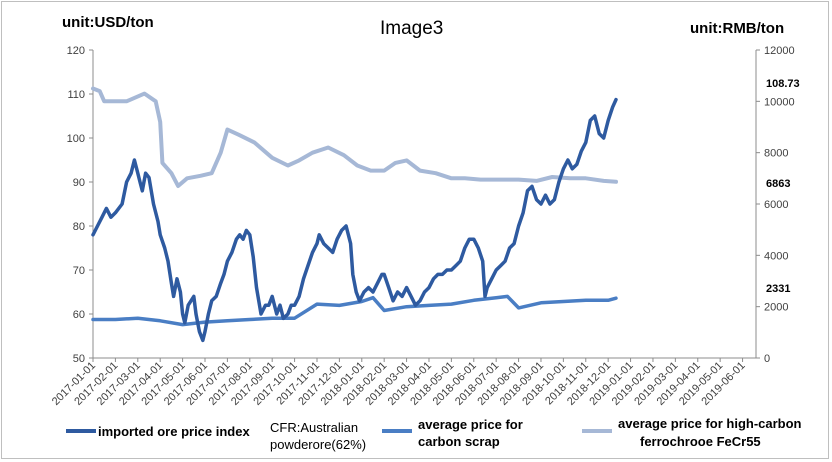  Describe the element at coordinates (174, 431) in the screenshot. I see `legend-ore-label: imported ore price index` at that location.